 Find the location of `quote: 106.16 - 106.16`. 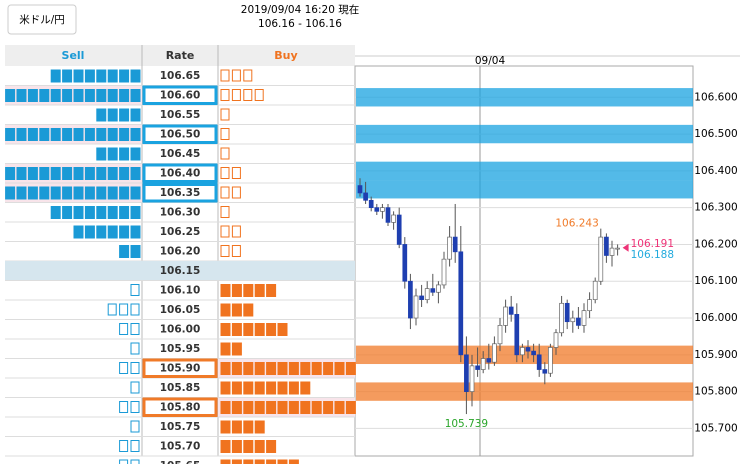

quote: 106.16 - 106.16 is located at coordinates (300, 24).